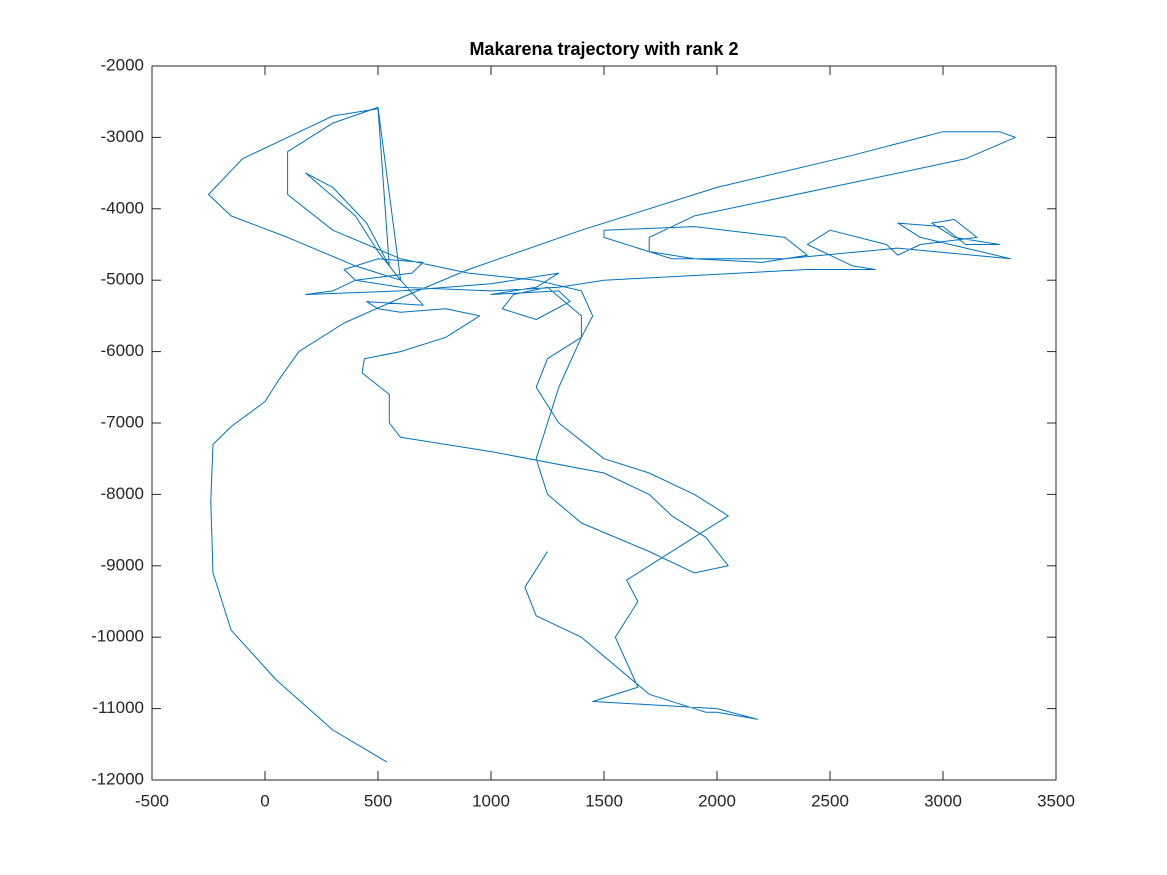  Describe the element at coordinates (122, 564) in the screenshot. I see `y-tick-label: -9000` at that location.